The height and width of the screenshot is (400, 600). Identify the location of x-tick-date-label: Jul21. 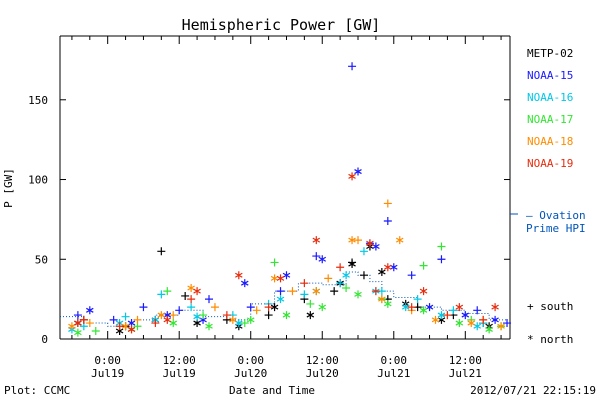
(465, 373).